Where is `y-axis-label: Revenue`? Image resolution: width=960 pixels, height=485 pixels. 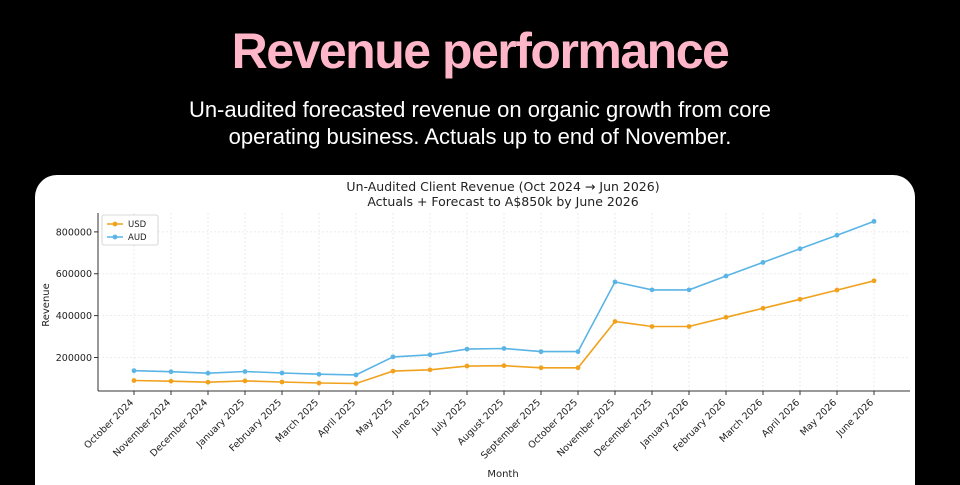 y-axis-label: Revenue is located at coordinates (46, 305).